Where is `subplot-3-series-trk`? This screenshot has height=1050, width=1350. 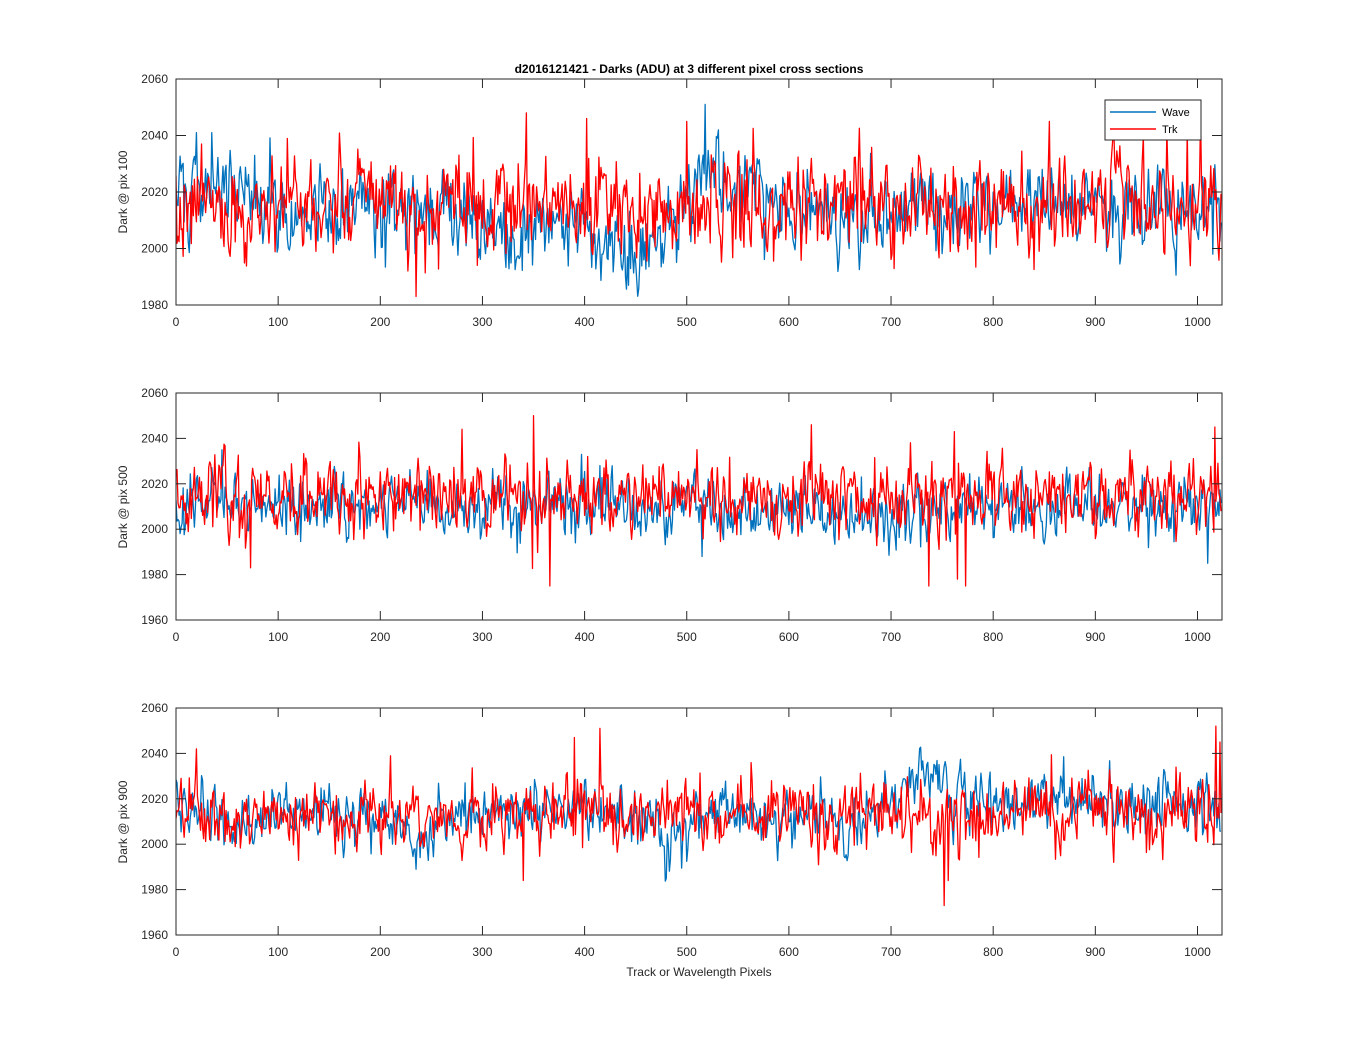 subplot-3-series-trk is located at coordinates (699, 816).